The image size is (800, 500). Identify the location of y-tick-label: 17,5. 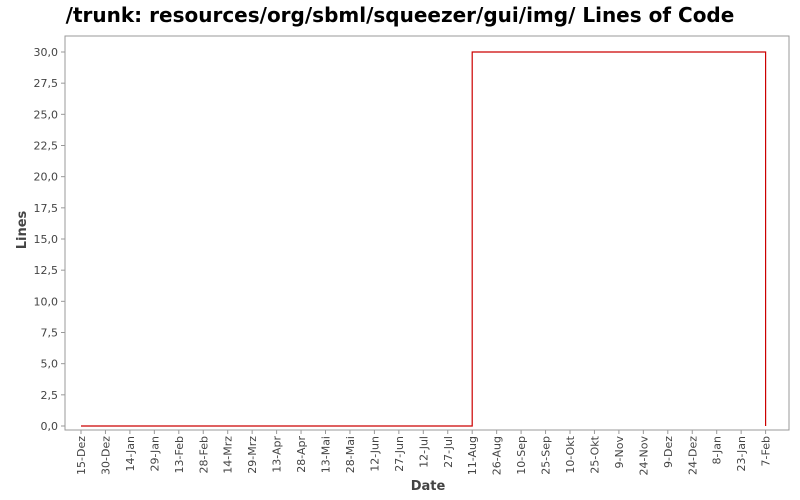
(46, 208).